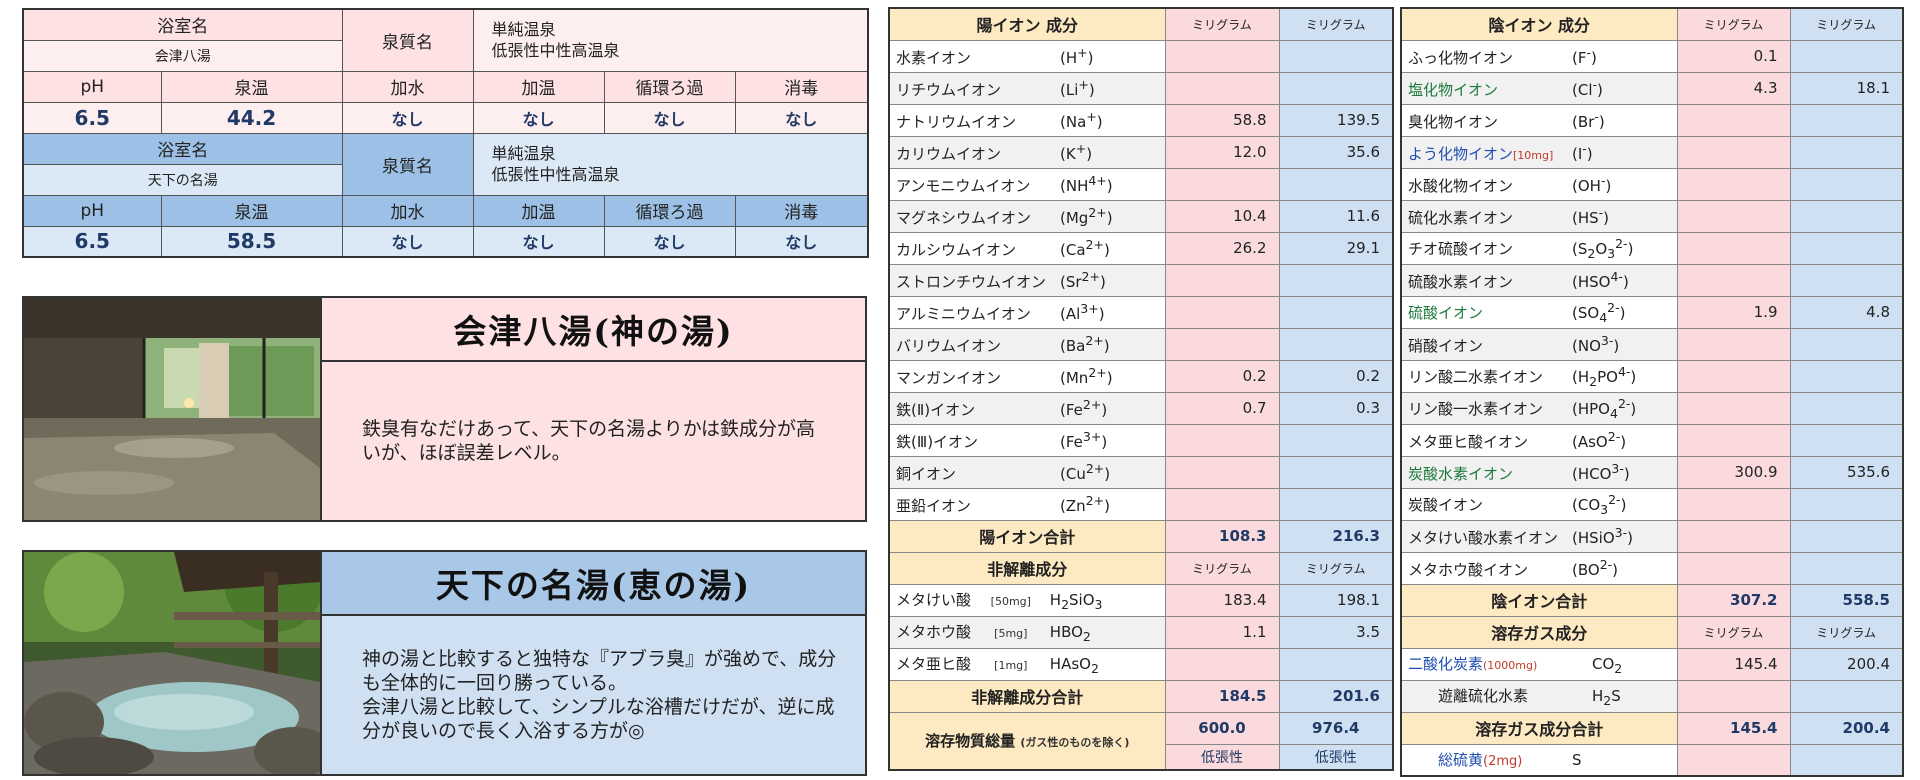 This screenshot has width=1920, height=780. I want to click on ion-name: 水酸化物イオン (OH-), so click(1539, 184).